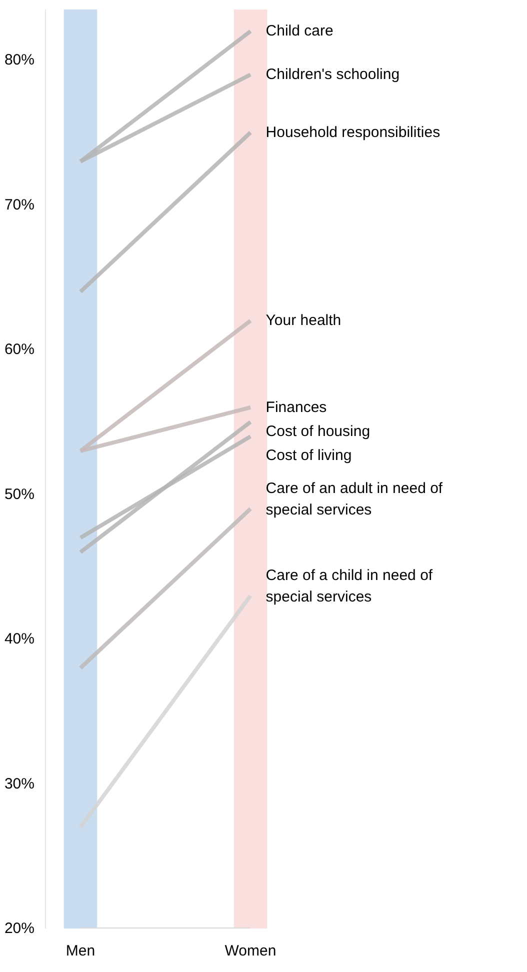 This screenshot has width=527, height=972. Describe the element at coordinates (355, 499) in the screenshot. I see `series-label: Care of an adult in need of special services` at that location.